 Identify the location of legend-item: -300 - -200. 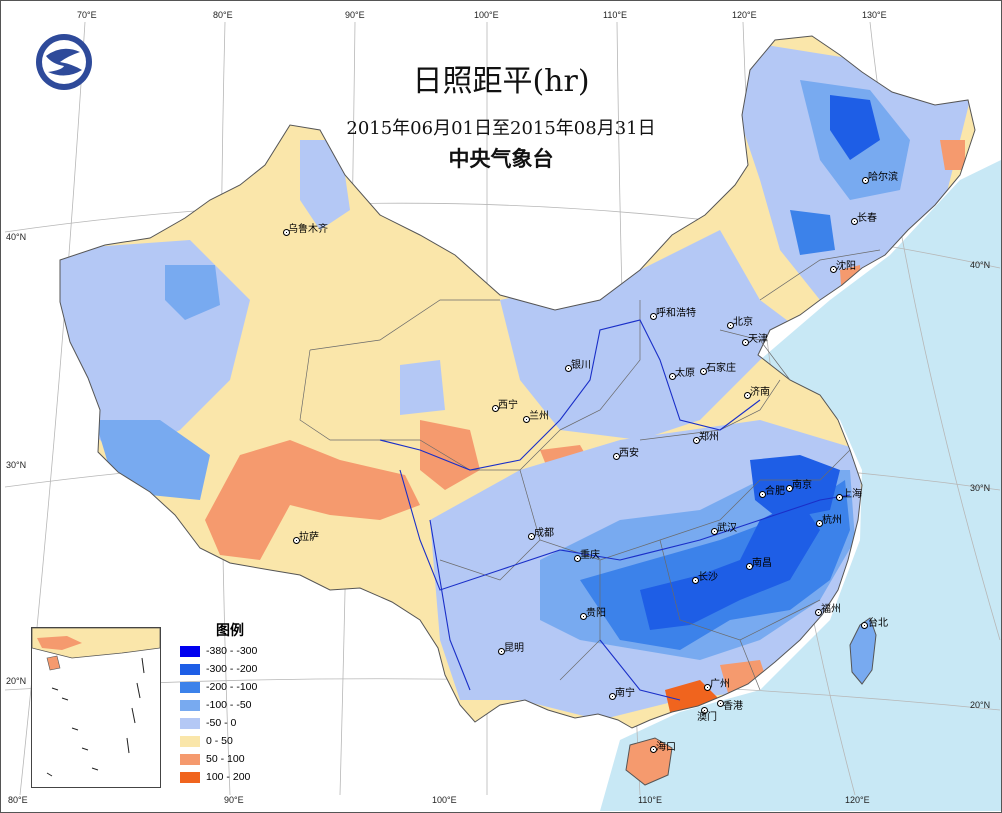
(240, 669).